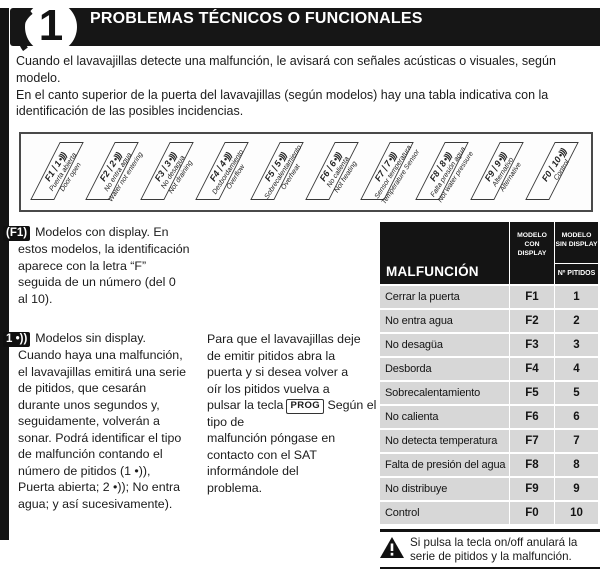  Describe the element at coordinates (489, 369) in the screenshot. I see `table-row: Desborda F4 4` at that location.